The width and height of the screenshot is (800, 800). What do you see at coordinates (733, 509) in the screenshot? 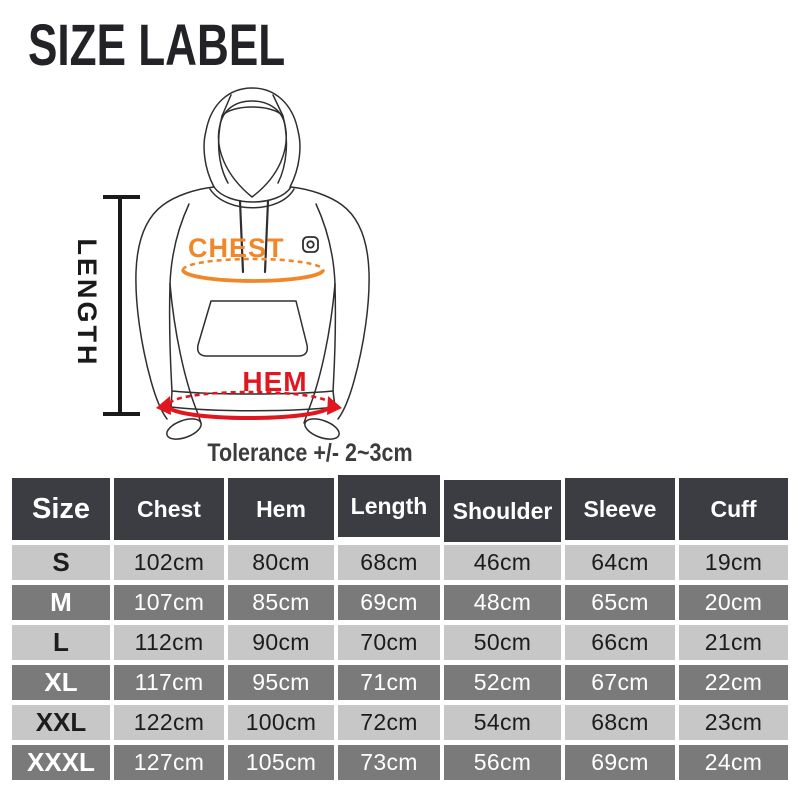
I see `header-cell-cuff: Cuff` at bounding box center [733, 509].